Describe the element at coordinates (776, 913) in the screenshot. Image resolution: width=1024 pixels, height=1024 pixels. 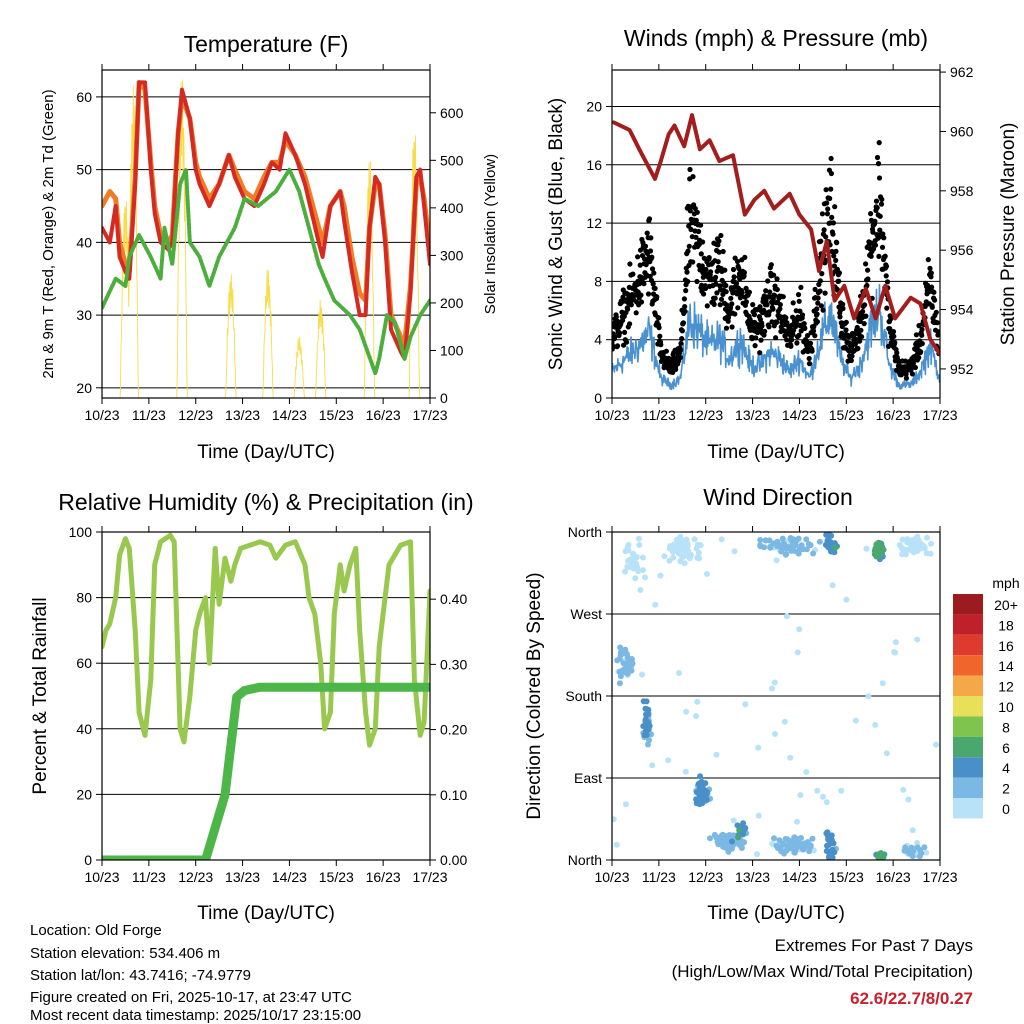
I see `wind-direction-xlabel: Time (Day/UTC)` at that location.